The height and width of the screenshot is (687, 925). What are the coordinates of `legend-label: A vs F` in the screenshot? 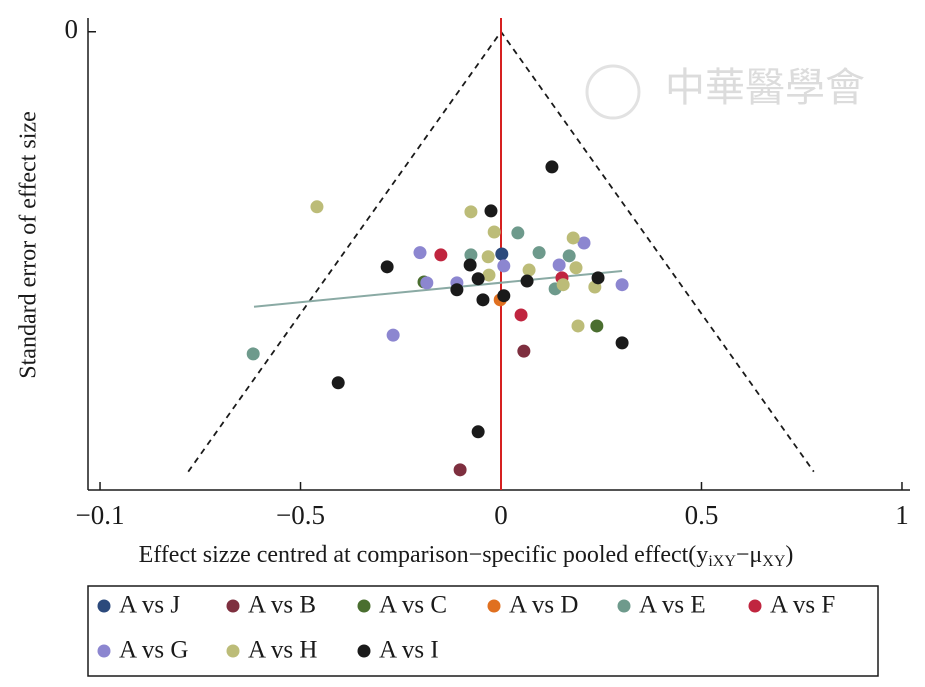 It's located at (802, 605).